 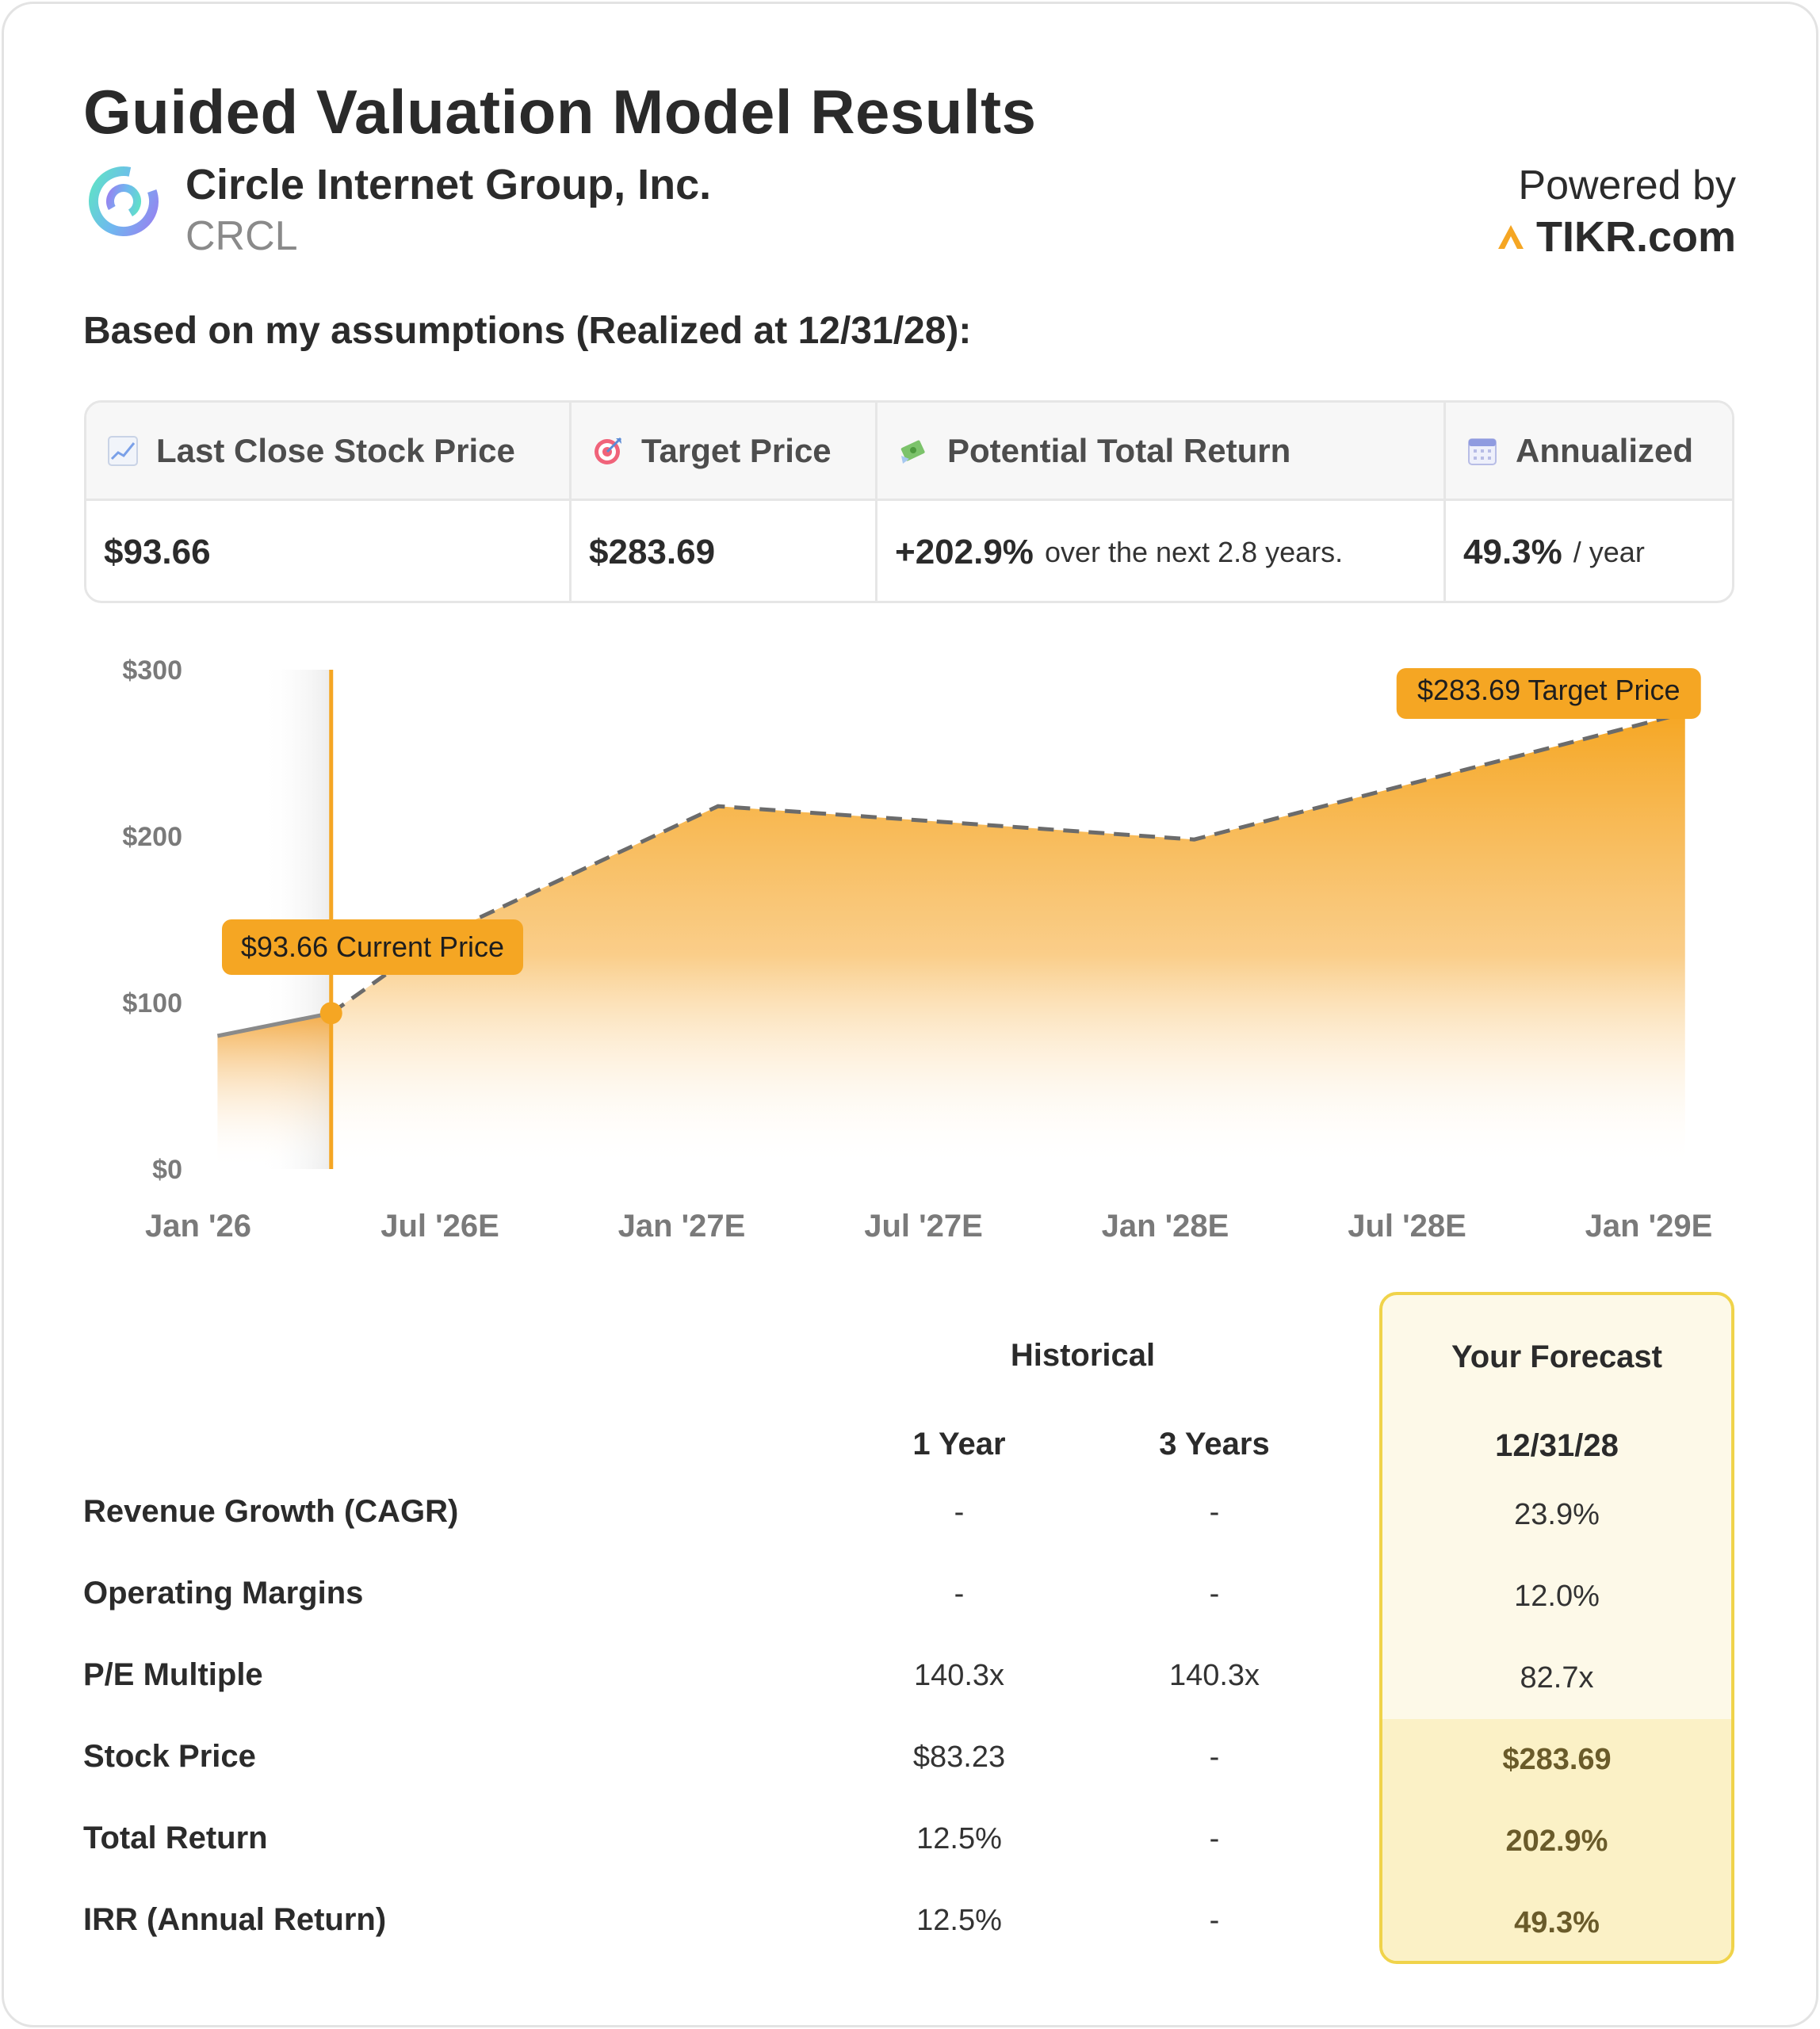 I want to click on company-ticker: CRCL, so click(x=241, y=236).